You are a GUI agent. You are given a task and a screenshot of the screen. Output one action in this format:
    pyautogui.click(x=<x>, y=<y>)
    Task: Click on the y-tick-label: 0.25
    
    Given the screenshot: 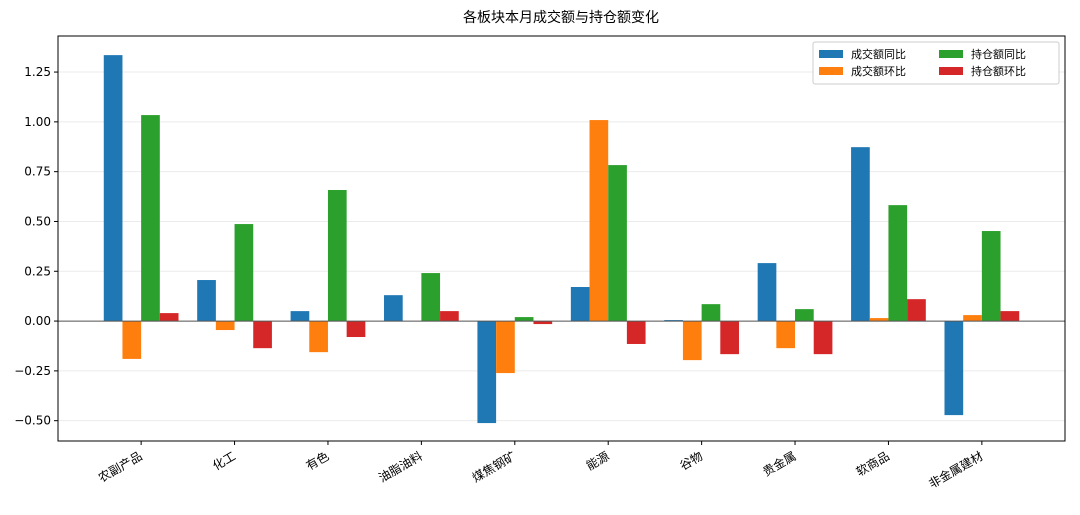 What is the action you would take?
    pyautogui.click(x=37, y=271)
    